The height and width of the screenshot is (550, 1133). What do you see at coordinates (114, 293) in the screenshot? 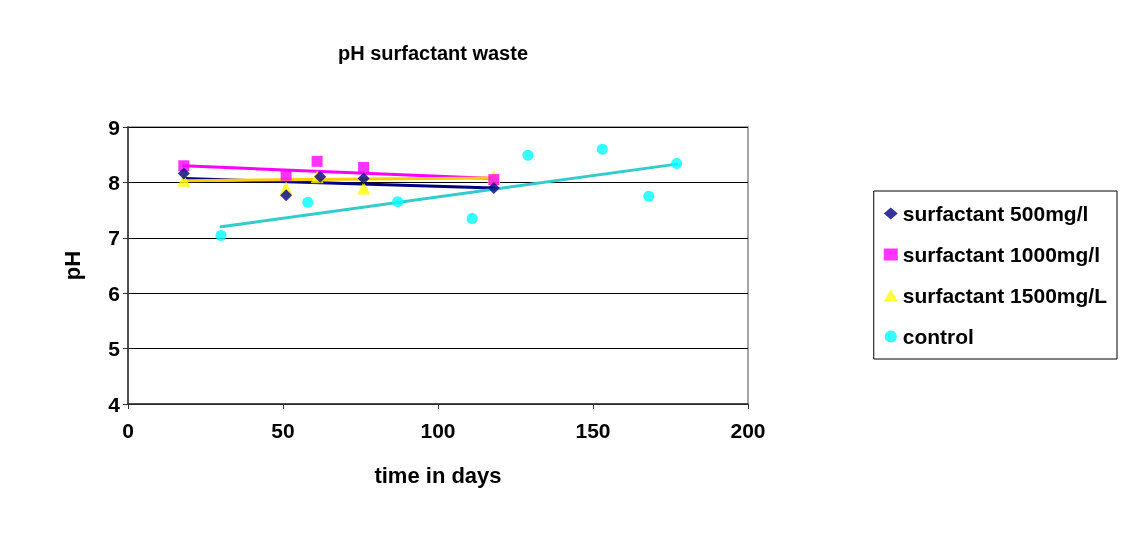
I see `y-tick-label: 6` at bounding box center [114, 293].